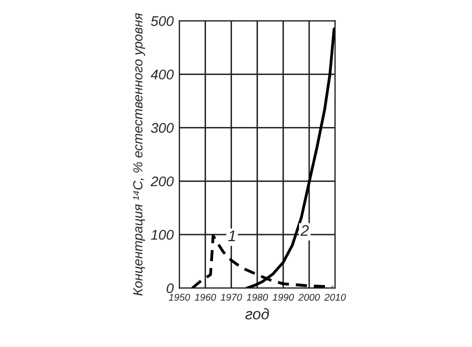 Image resolution: width=472 pixels, height=347 pixels. What do you see at coordinates (335, 297) in the screenshot?
I see `x-tick-label: 2010` at bounding box center [335, 297].